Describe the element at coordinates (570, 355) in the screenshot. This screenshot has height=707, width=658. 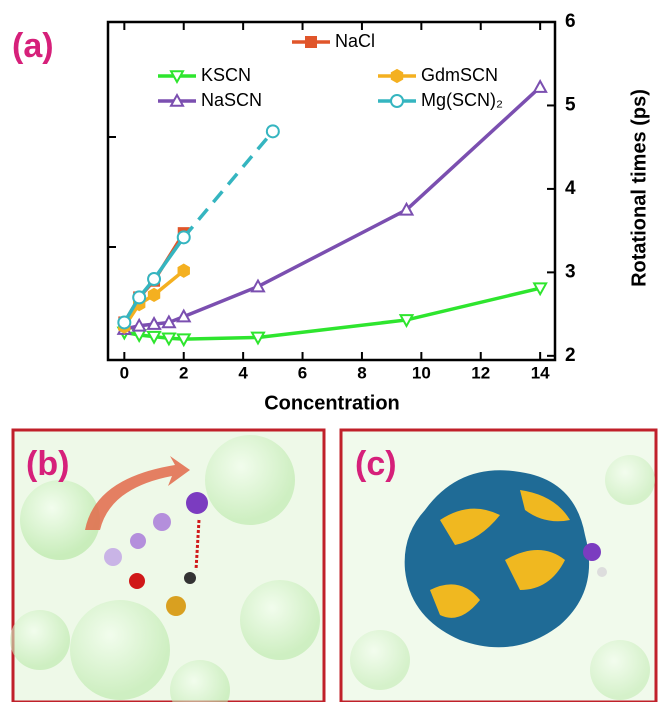
I see `y-tick-label: 2` at that location.